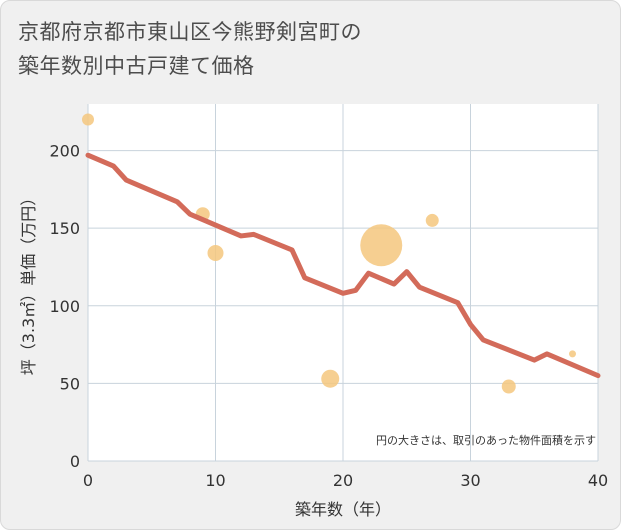 The image size is (621, 530). Describe the element at coordinates (190, 32) in the screenshot. I see `title-line-1: 京都府京都市東山区今熊野剣宮町の` at that location.